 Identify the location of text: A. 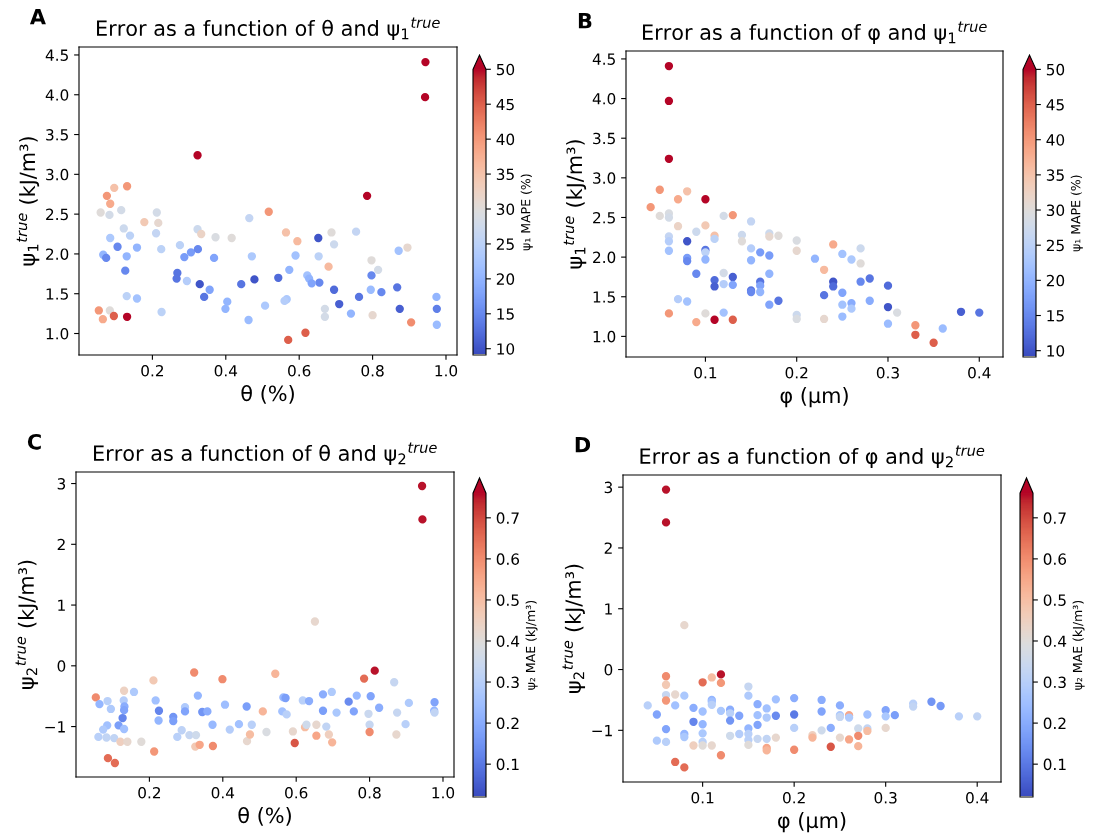
(37, 17).